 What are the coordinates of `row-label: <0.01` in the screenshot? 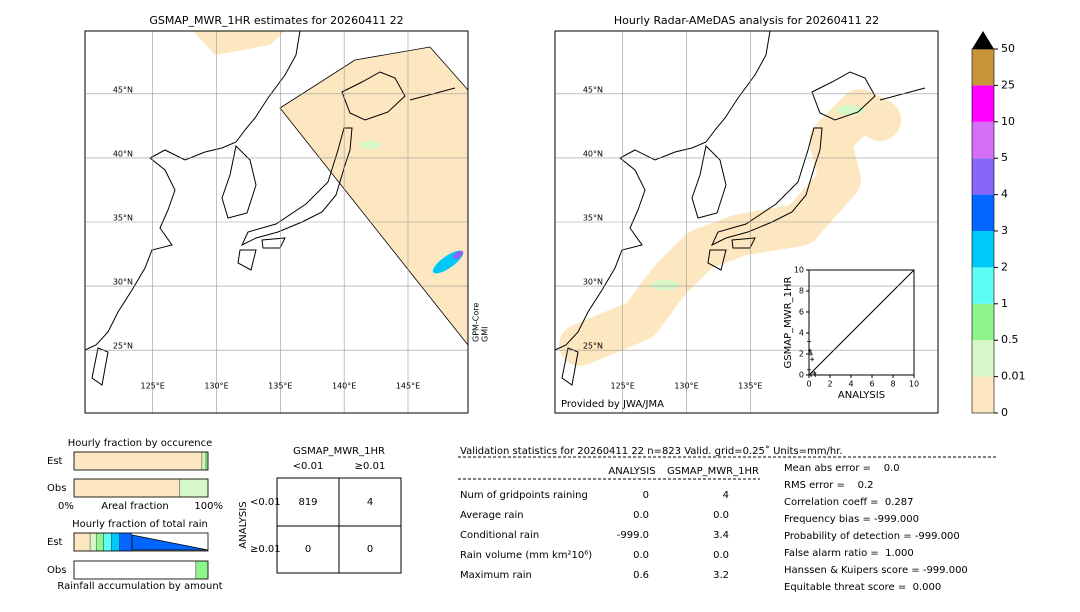 It's located at (265, 502).